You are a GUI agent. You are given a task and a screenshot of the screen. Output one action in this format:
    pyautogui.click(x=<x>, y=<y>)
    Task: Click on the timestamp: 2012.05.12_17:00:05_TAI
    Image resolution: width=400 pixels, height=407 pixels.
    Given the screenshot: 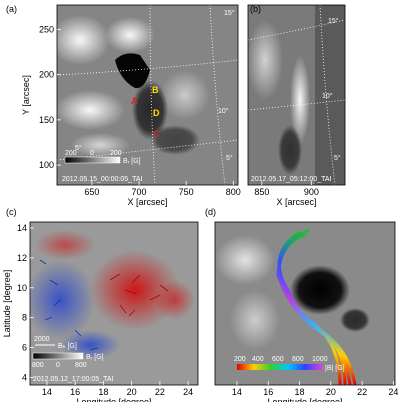 What is the action you would take?
    pyautogui.click(x=73, y=379)
    